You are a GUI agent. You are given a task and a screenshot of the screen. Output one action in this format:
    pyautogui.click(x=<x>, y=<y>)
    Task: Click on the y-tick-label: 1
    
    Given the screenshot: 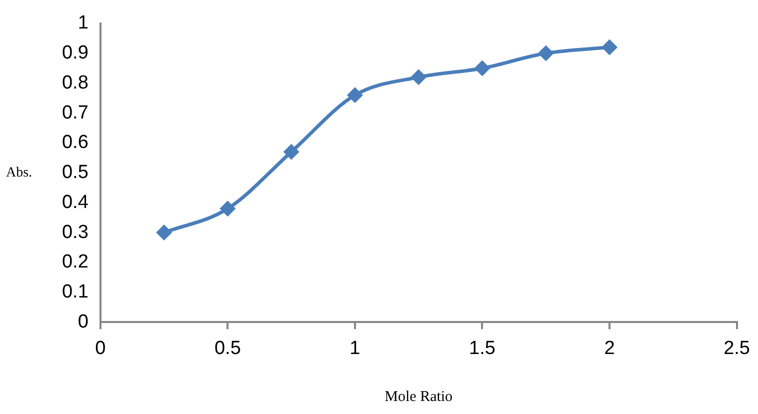 What is the action you would take?
    pyautogui.click(x=83, y=23)
    